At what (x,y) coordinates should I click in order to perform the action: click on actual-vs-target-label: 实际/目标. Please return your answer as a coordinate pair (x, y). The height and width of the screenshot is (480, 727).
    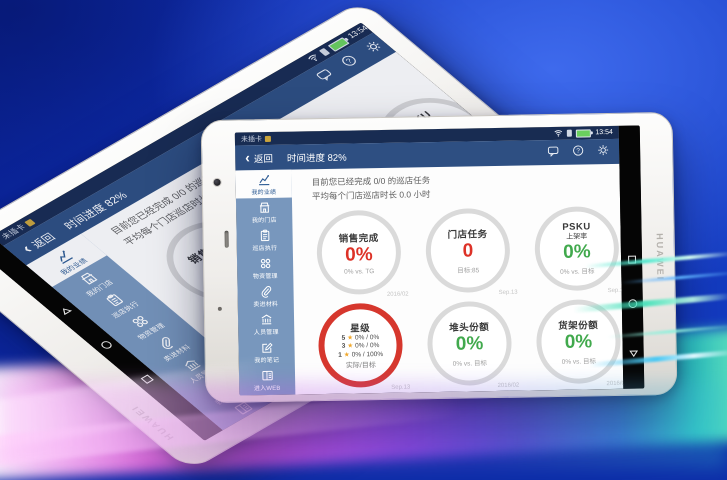
    Looking at the image, I should click on (360, 366).